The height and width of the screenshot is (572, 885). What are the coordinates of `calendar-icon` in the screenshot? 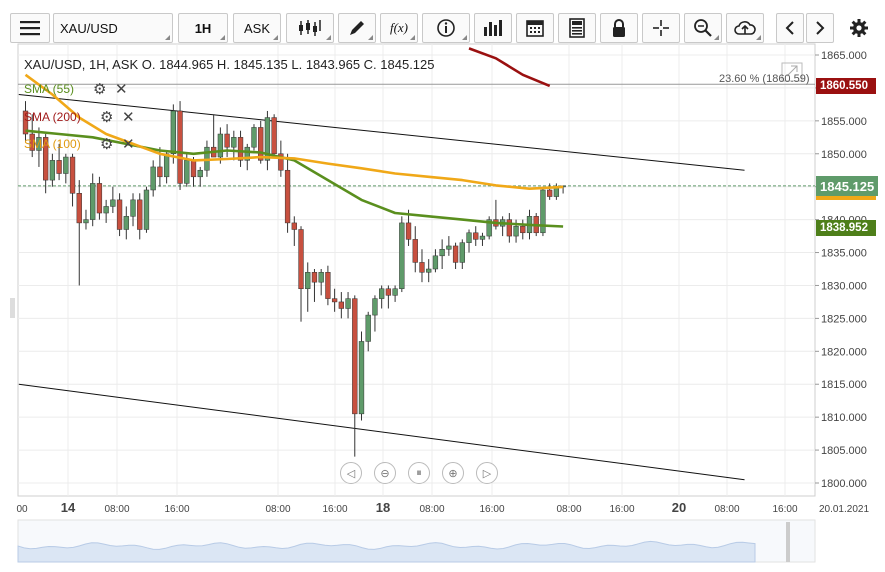 It's located at (535, 28).